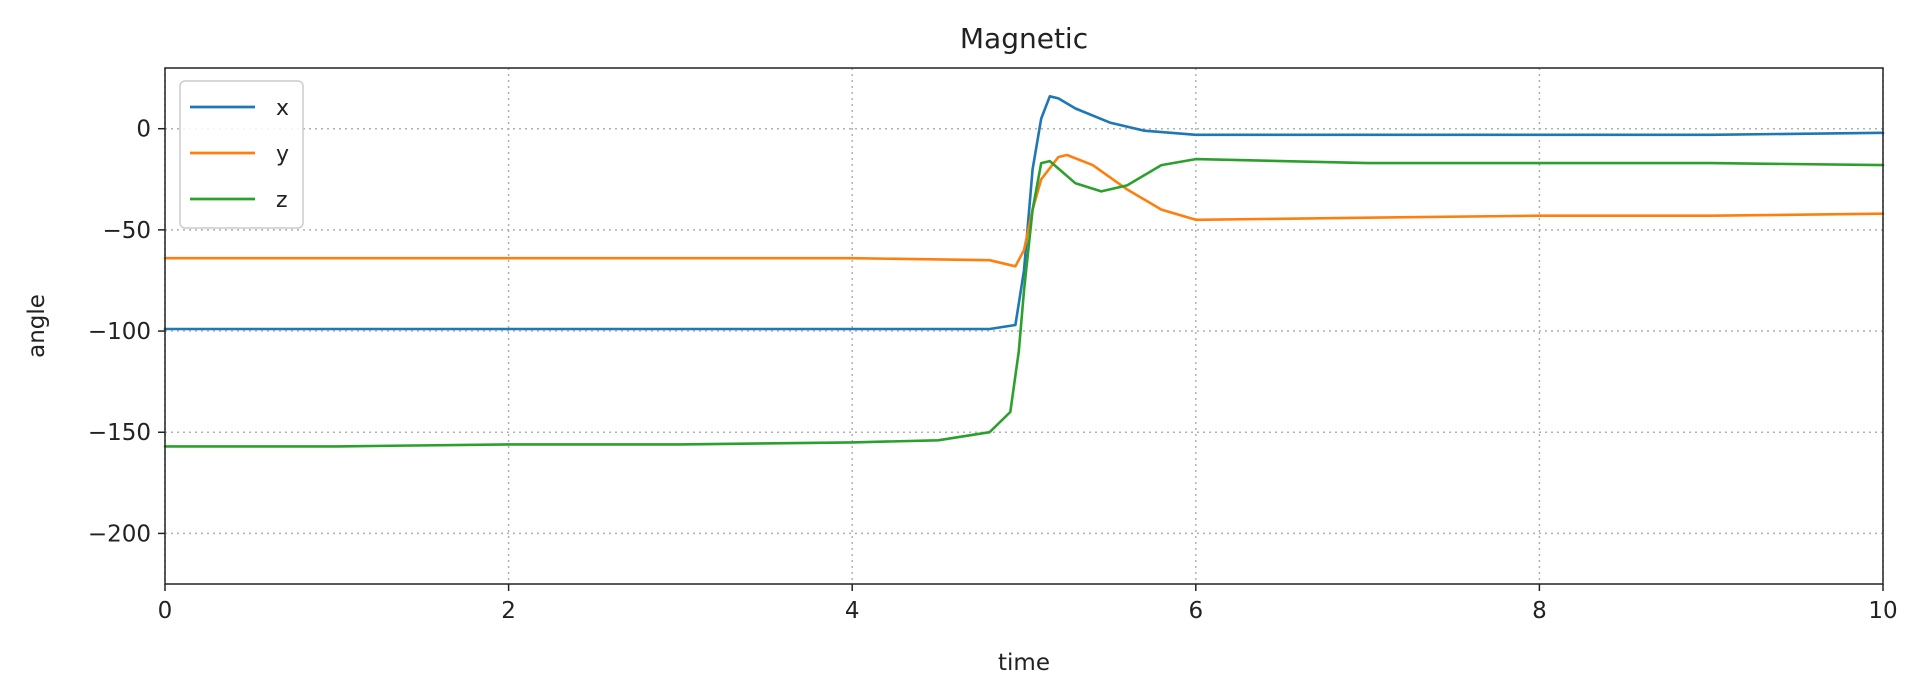 This screenshot has height=699, width=1920. What do you see at coordinates (1539, 611) in the screenshot?
I see `x-tick-label: 8` at bounding box center [1539, 611].